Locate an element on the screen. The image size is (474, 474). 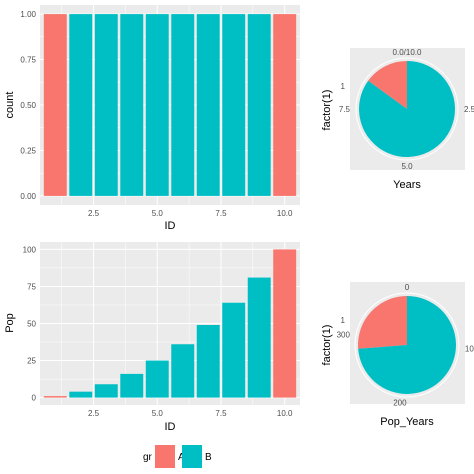
bottom-pie-y-axis-title: factor(1) is located at coordinates (327, 345).